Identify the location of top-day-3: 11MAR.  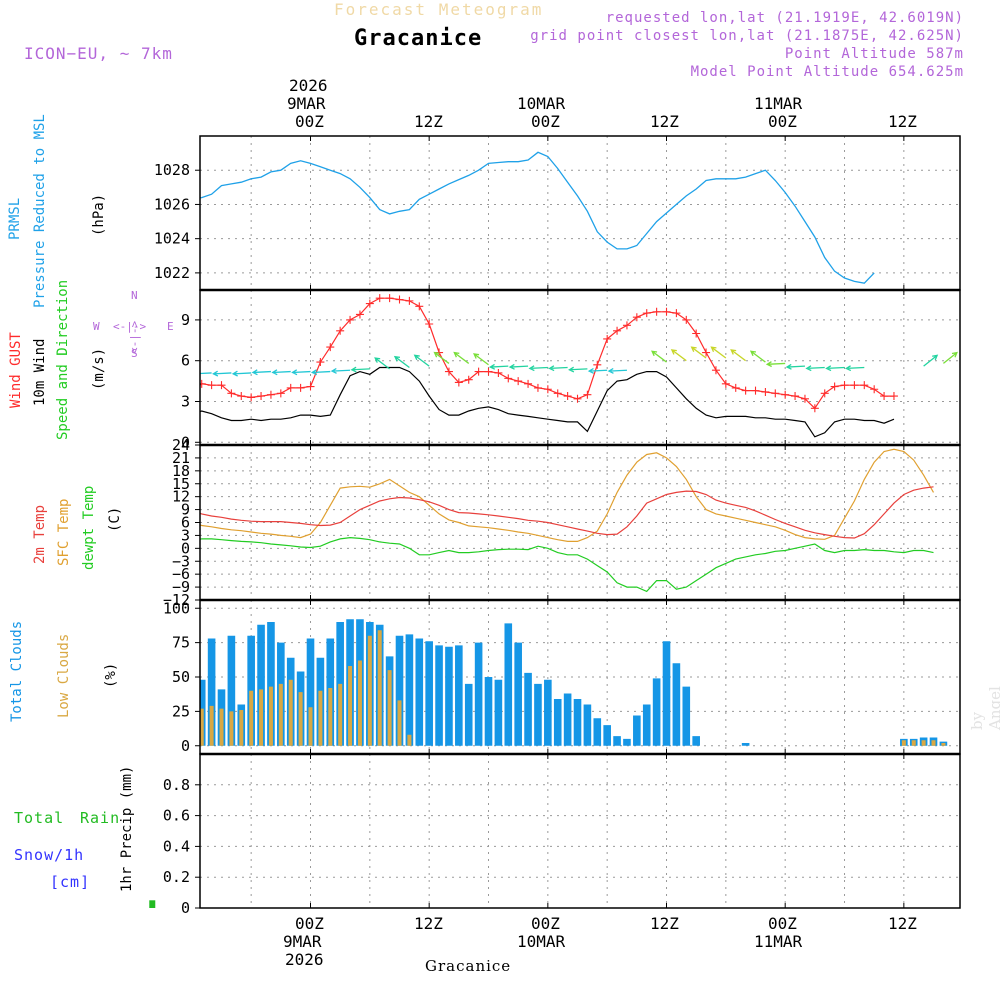
(778, 103).